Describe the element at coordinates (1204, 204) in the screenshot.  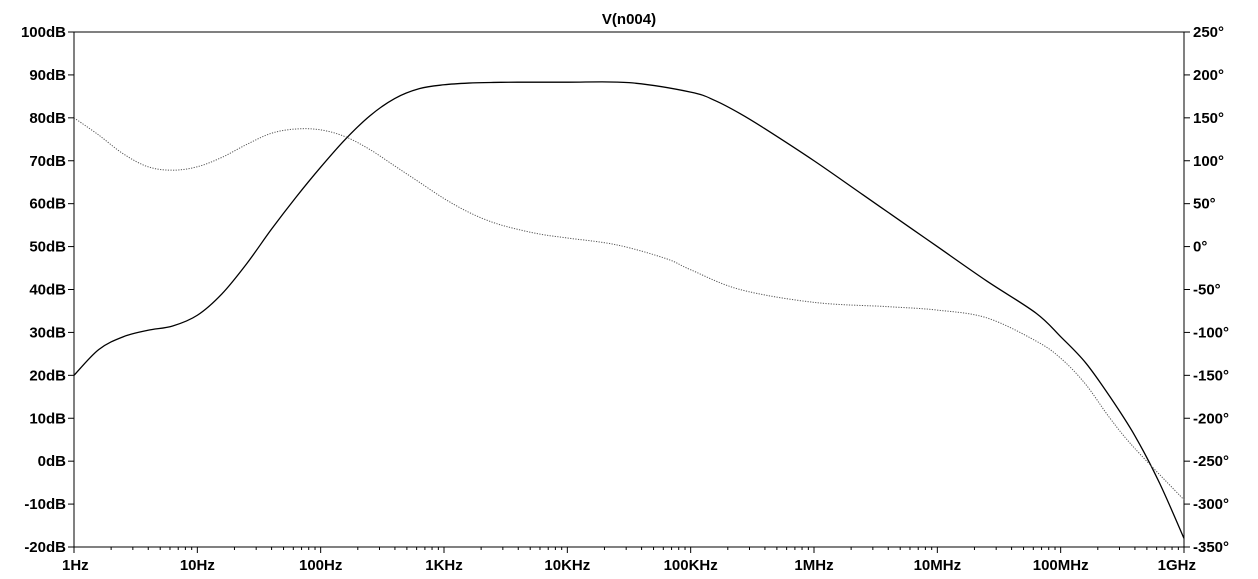
I see `y-right-tick-label: 50°` at that location.